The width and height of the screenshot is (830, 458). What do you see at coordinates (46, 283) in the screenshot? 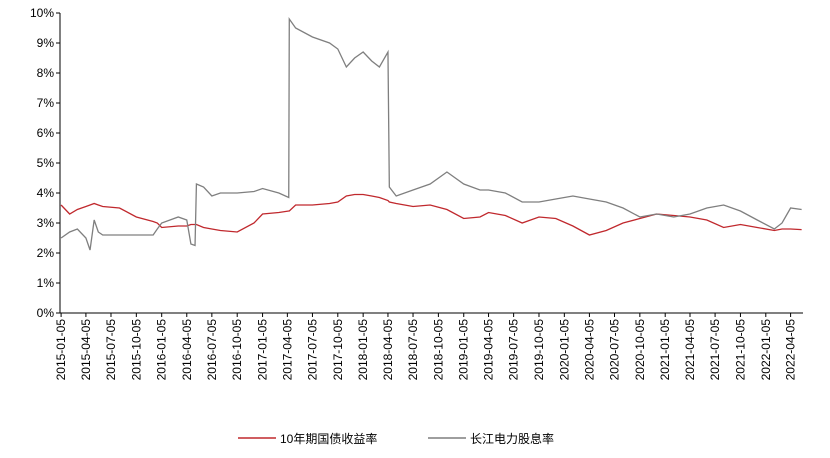
I see `y-tick-label: 1%` at bounding box center [46, 283].